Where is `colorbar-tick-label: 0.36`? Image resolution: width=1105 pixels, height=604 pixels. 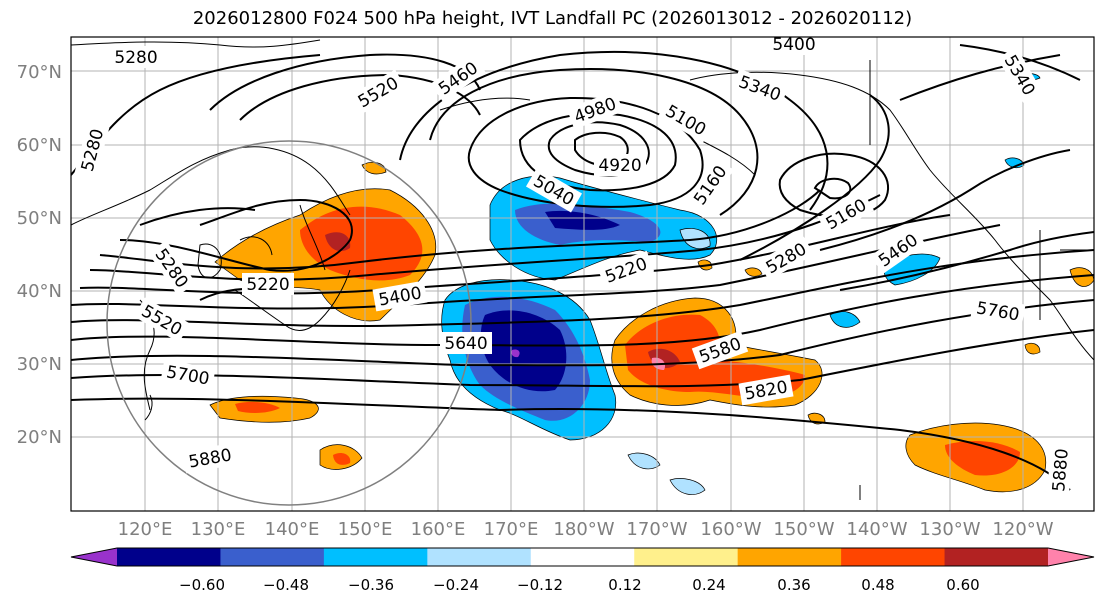 colorbar-tick-label: 0.36 is located at coordinates (793, 585).